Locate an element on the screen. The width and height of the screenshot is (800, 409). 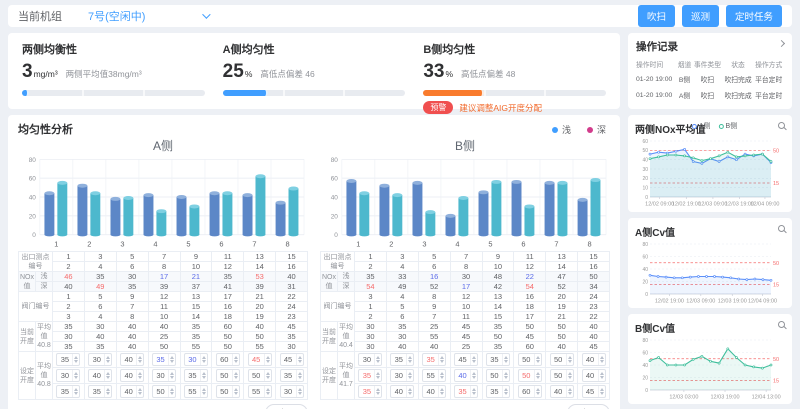
table-row: 01-20 19:00 A侧 吹扫 吹扫完成 平台定时 is located at coordinates (710, 95).